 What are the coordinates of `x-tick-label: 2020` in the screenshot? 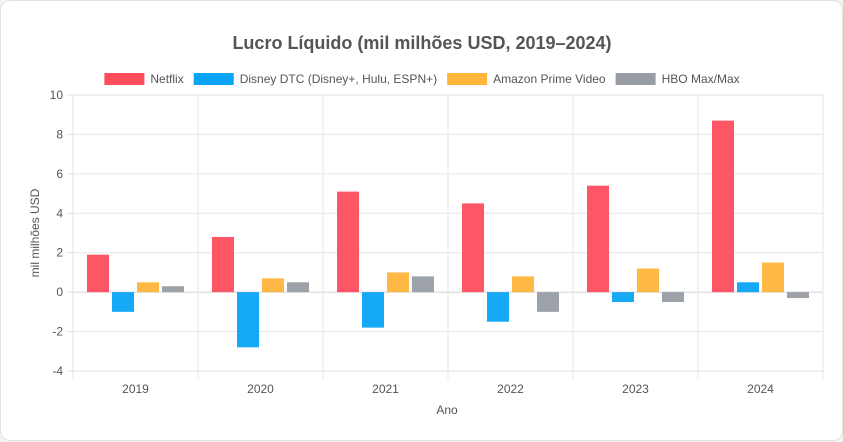 It's located at (260, 389).